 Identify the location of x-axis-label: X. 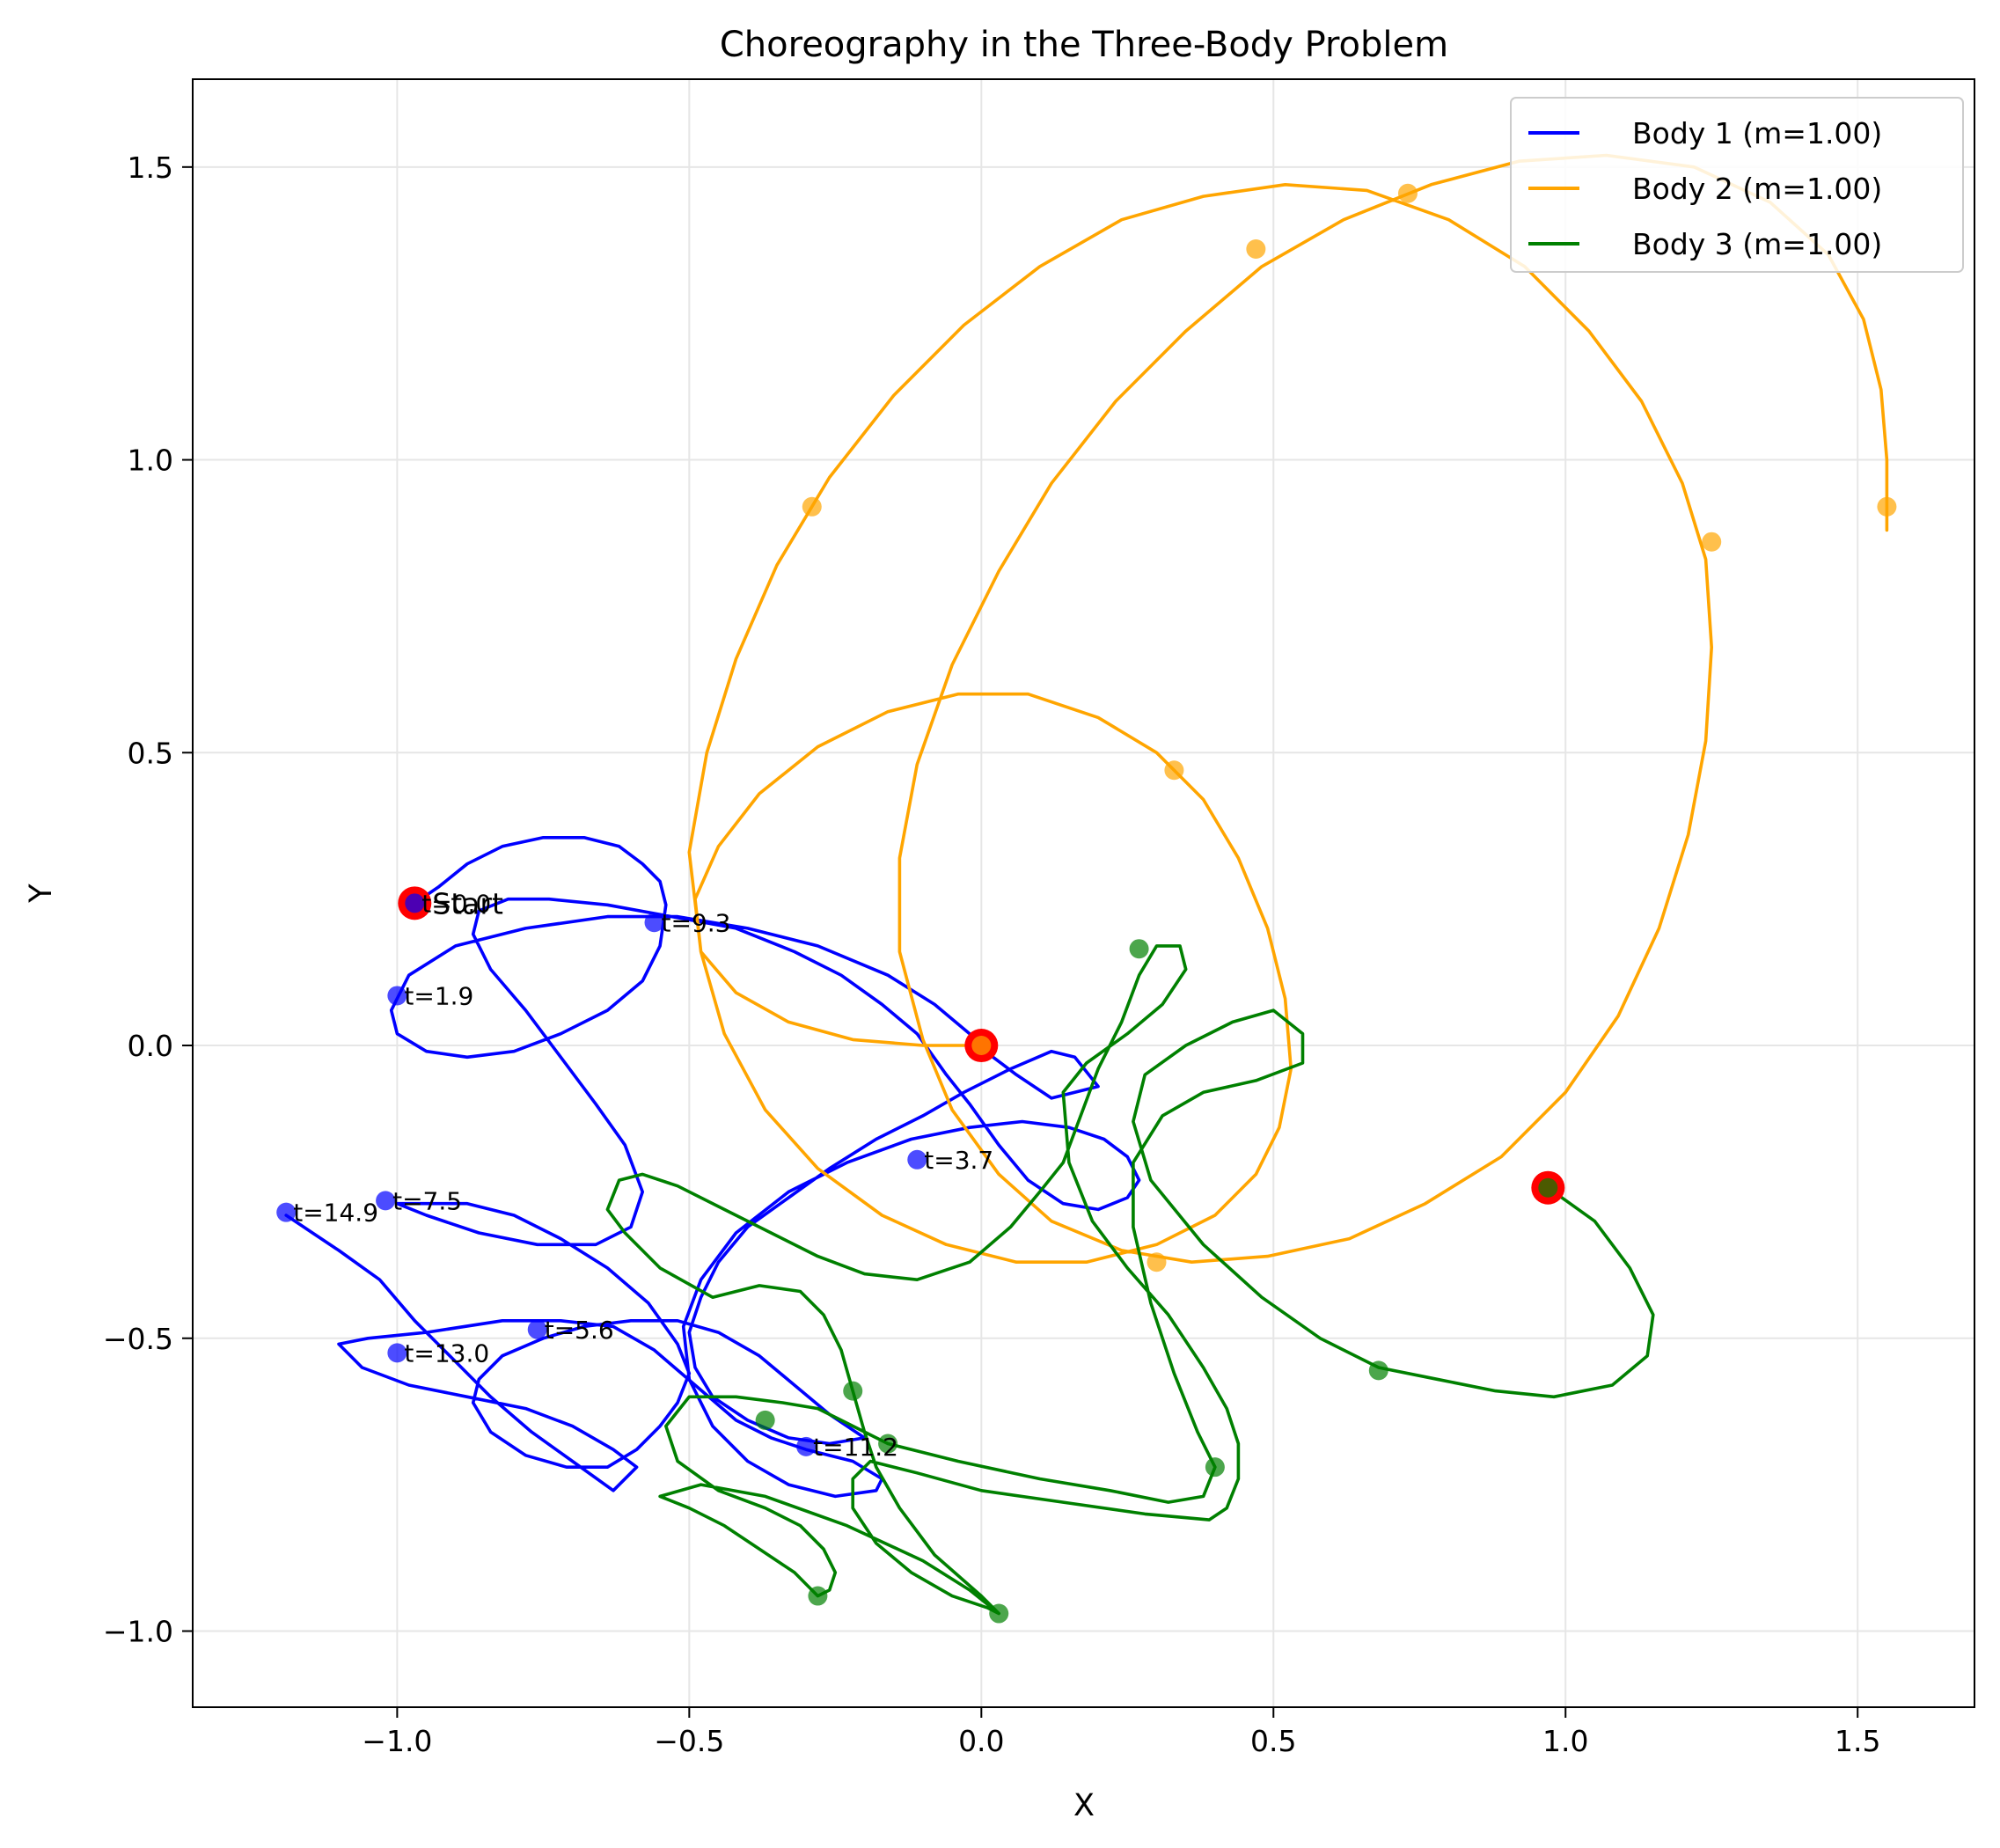
(1084, 1805).